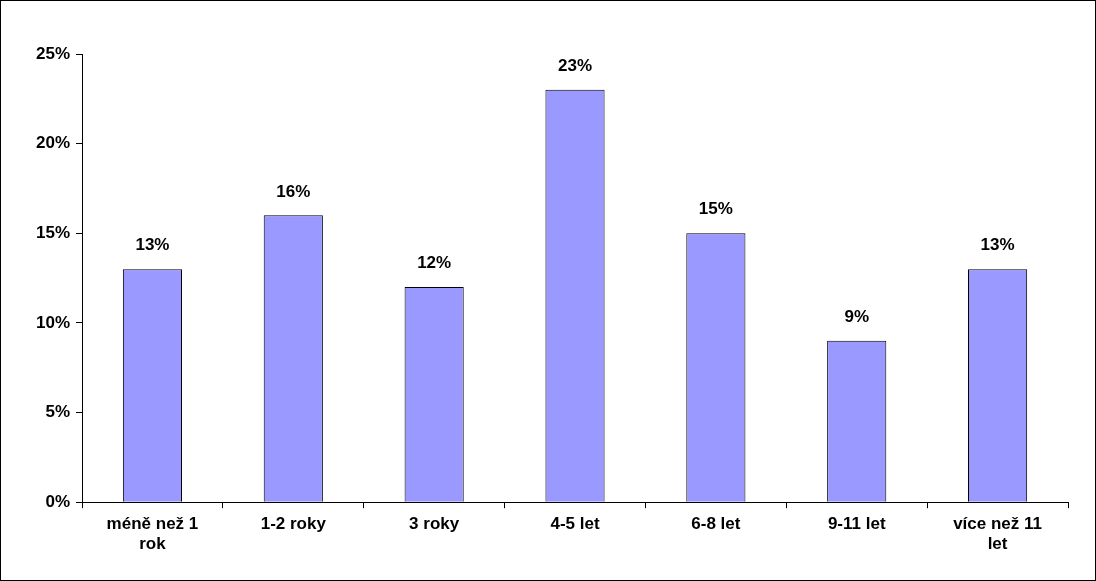 Image resolution: width=1096 pixels, height=581 pixels. Describe the element at coordinates (293, 191) in the screenshot. I see `data-label: 16%` at that location.